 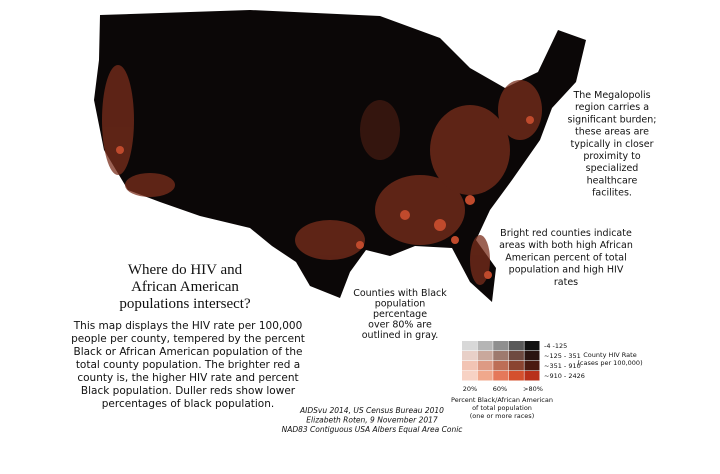 I want to click on legend-percent-label: 20%, so click(x=470, y=389).